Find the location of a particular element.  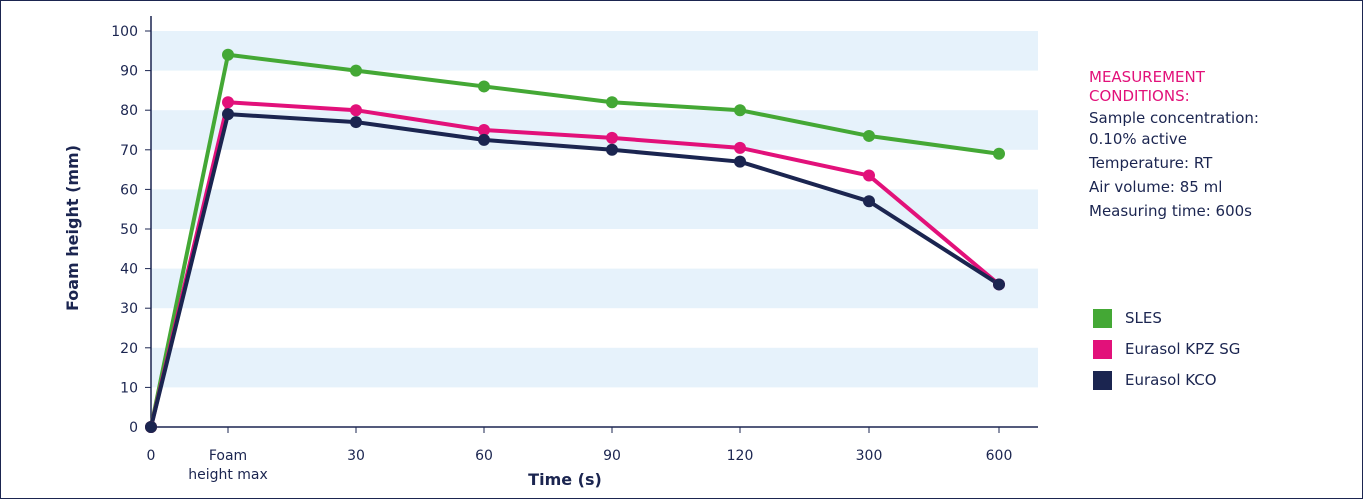

legend-item-kco: Eurasol KCO is located at coordinates (1166, 380).